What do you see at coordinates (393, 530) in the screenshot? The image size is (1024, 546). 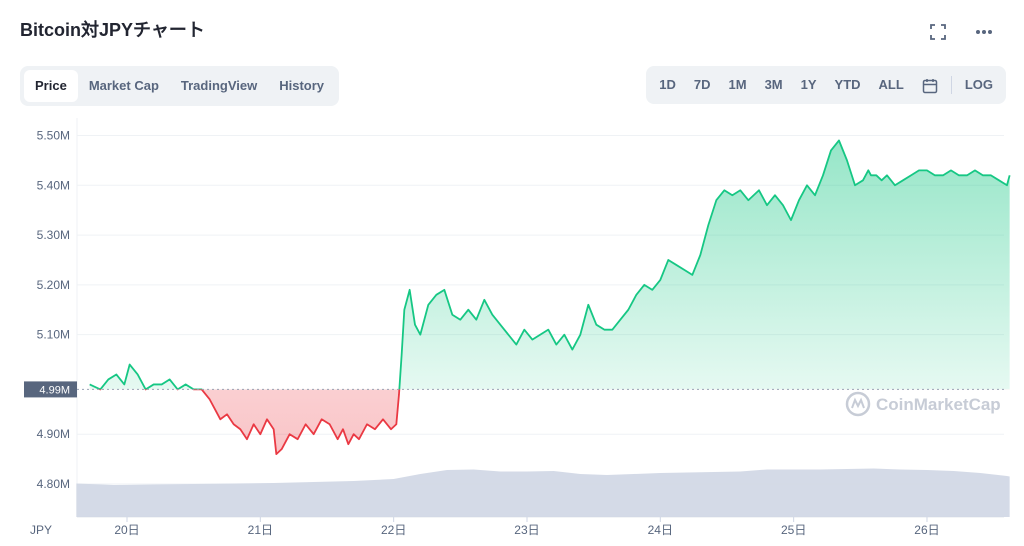 I see `x-tick-label: 22日` at bounding box center [393, 530].